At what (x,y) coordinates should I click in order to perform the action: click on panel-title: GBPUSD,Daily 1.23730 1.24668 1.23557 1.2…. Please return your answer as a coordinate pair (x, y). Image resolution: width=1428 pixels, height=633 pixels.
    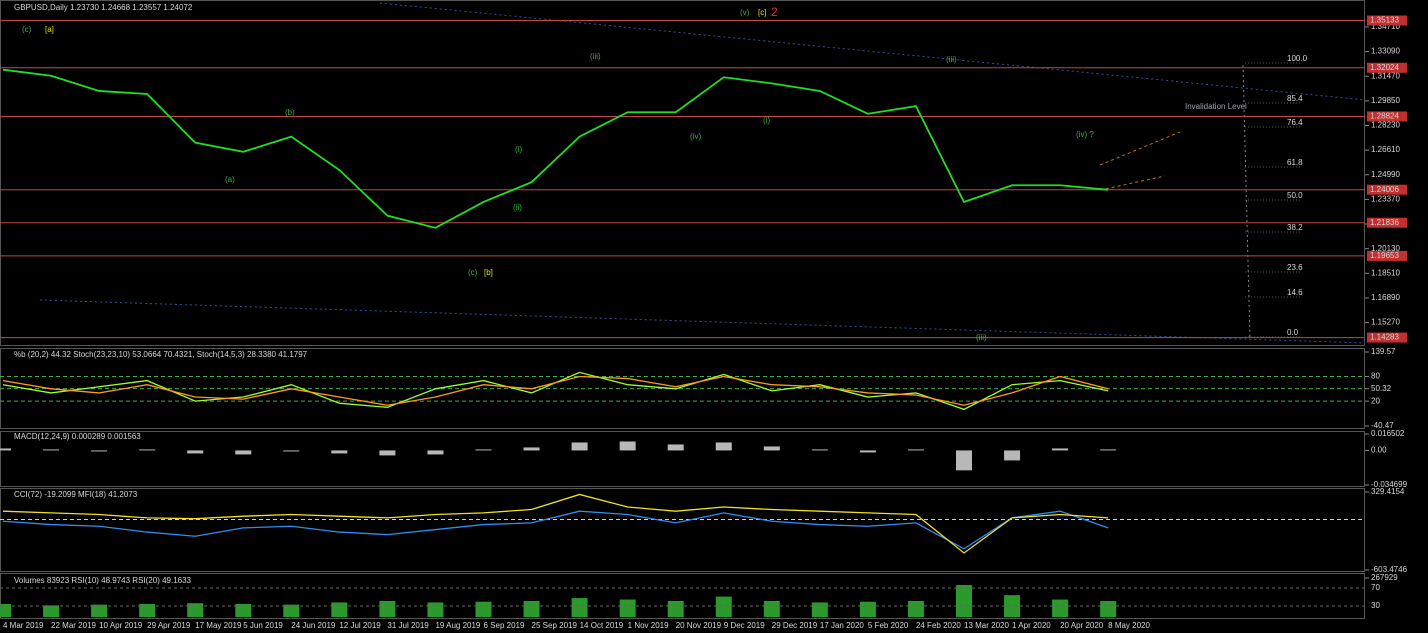
    Looking at the image, I should click on (103, 7).